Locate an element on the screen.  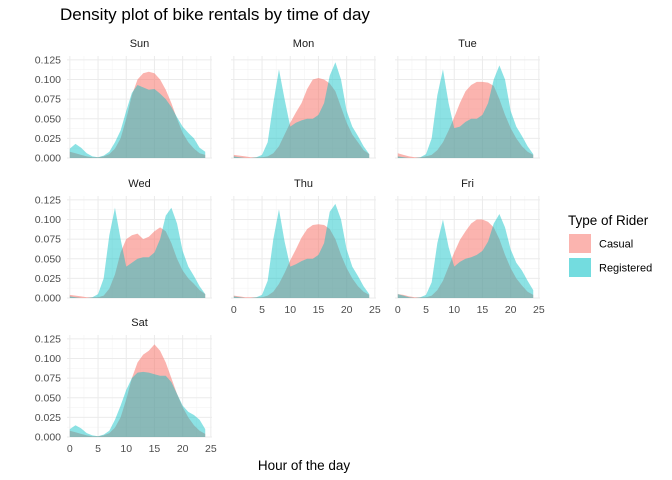
density-area-casual-thu is located at coordinates (301, 261).